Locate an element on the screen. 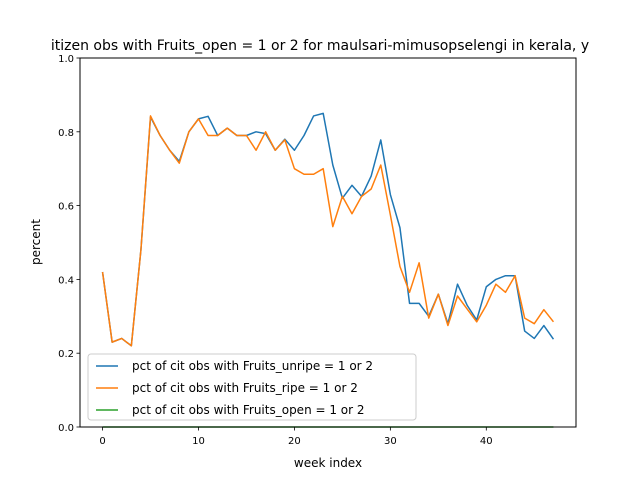 This screenshot has height=480, width=640. x-tick-label: 20 is located at coordinates (294, 441).